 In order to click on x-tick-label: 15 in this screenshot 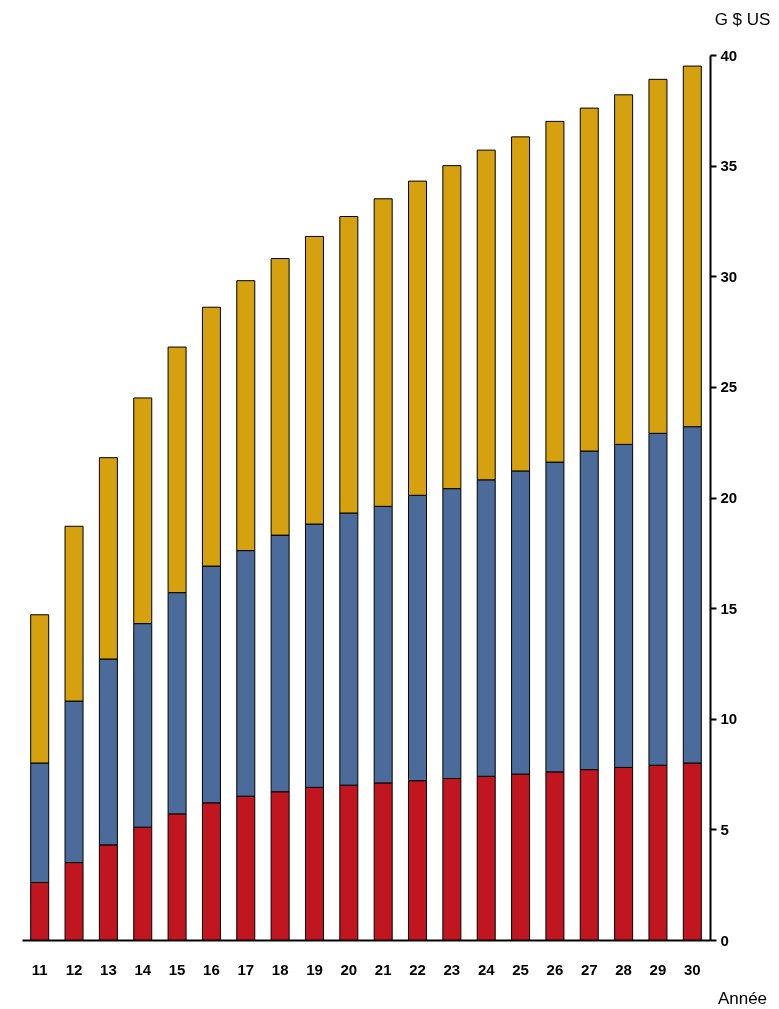, I will do `click(177, 969)`.